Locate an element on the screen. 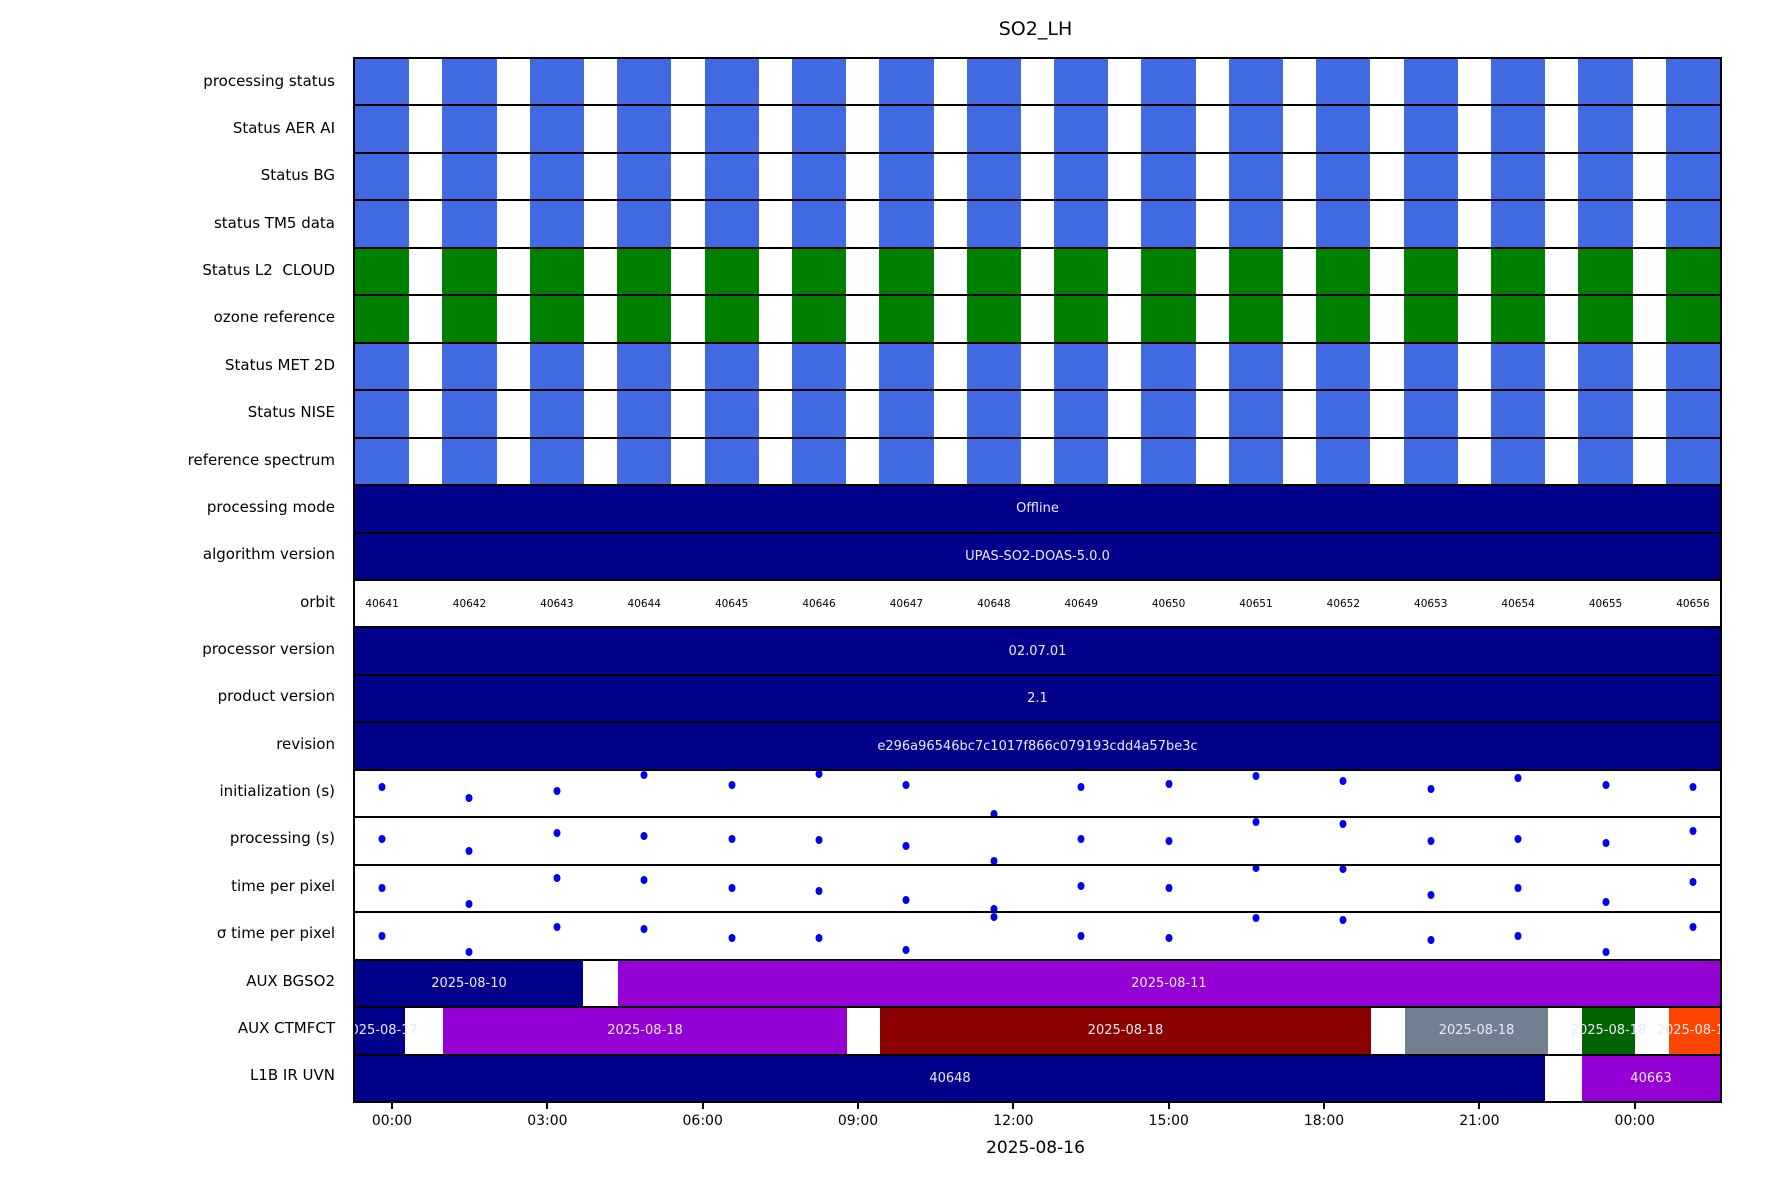 The image size is (1771, 1181). value-bar-text: UPAS-SO2-DOAS-5.0.0 is located at coordinates (1037, 556).